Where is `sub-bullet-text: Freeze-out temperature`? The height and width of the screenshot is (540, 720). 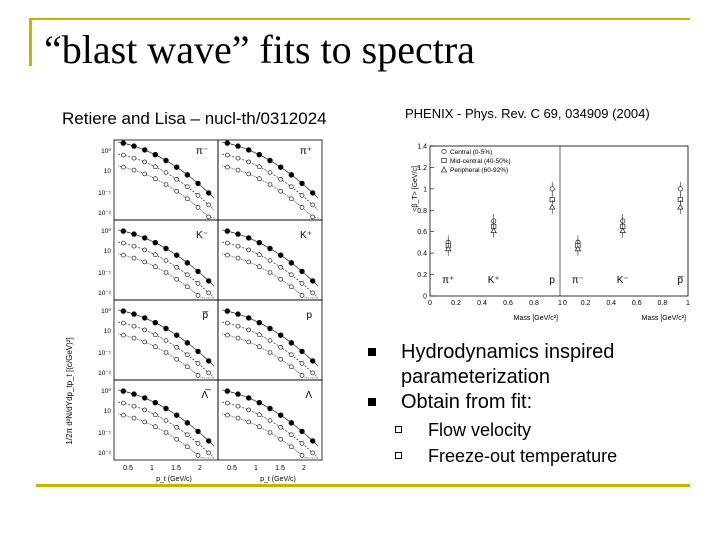
sub-bullet-text: Freeze-out temperature is located at coordinates (523, 456).